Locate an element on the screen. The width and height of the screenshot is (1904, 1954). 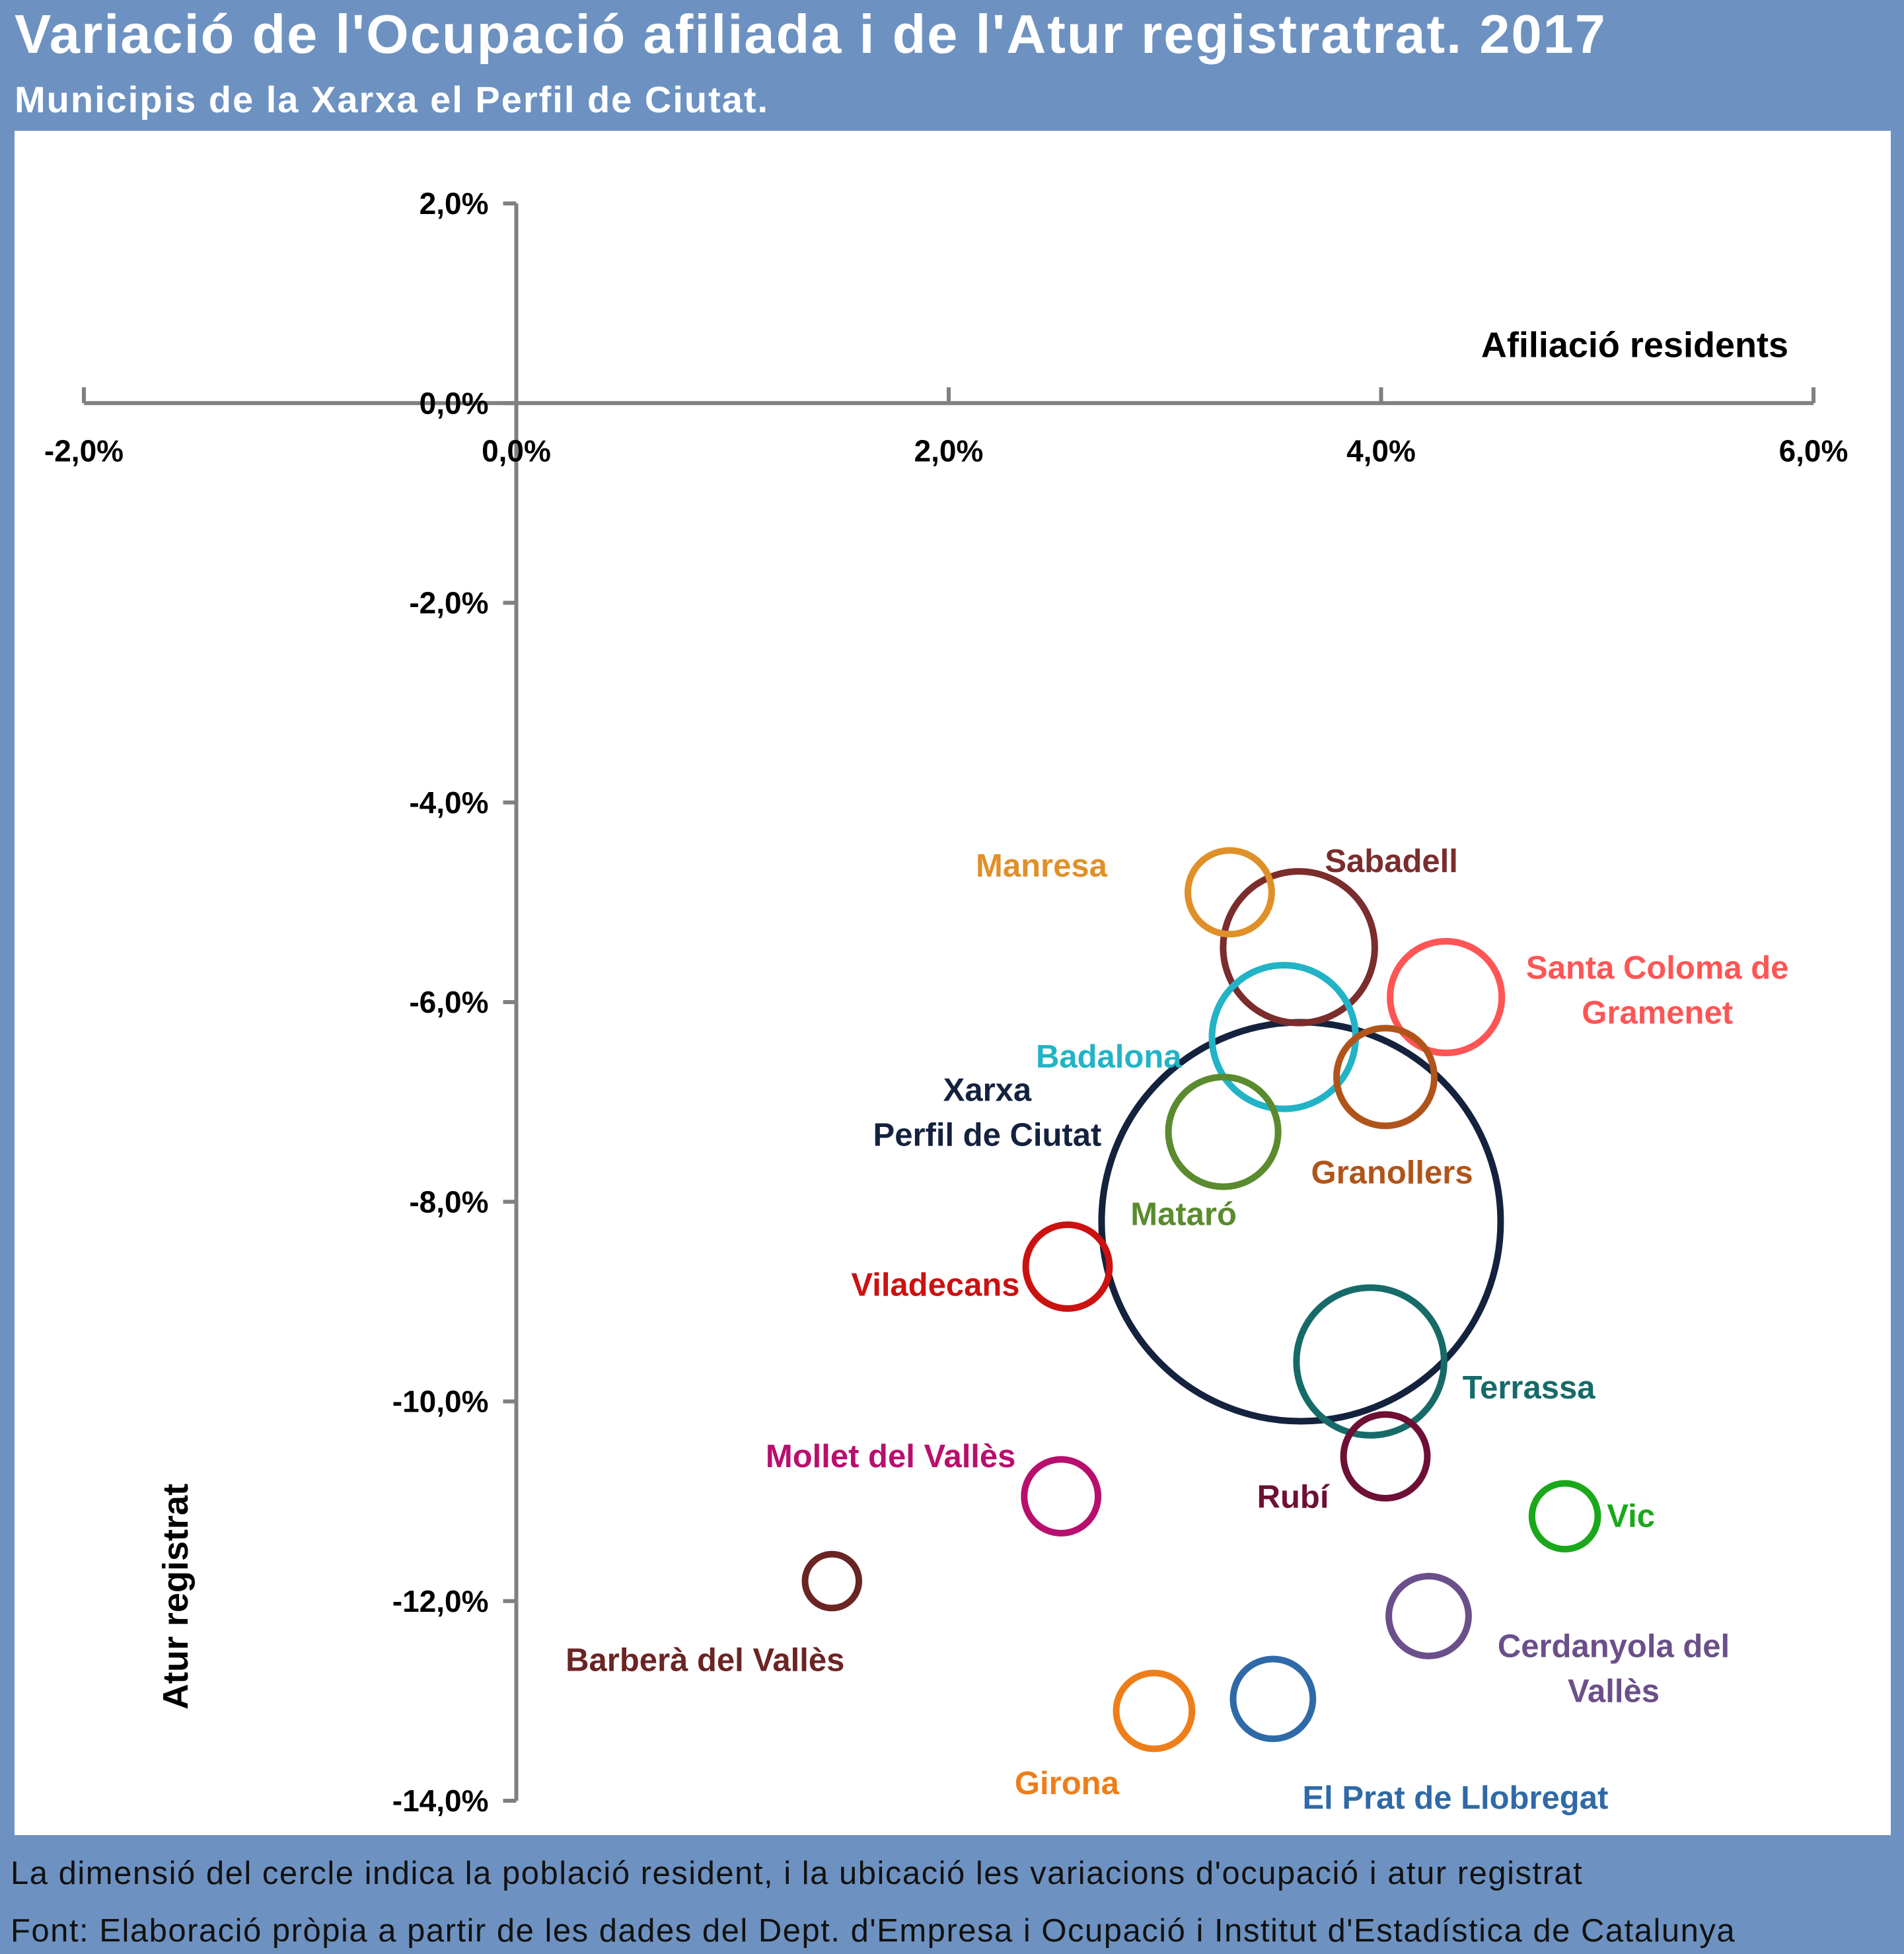
bubble-mataro is located at coordinates (1224, 1131).